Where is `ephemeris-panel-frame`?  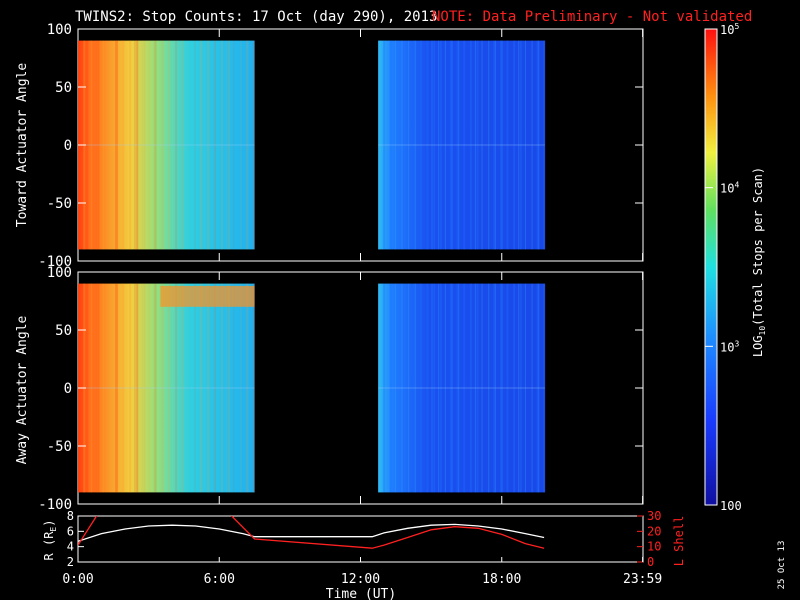
ephemeris-panel-frame is located at coordinates (360, 539).